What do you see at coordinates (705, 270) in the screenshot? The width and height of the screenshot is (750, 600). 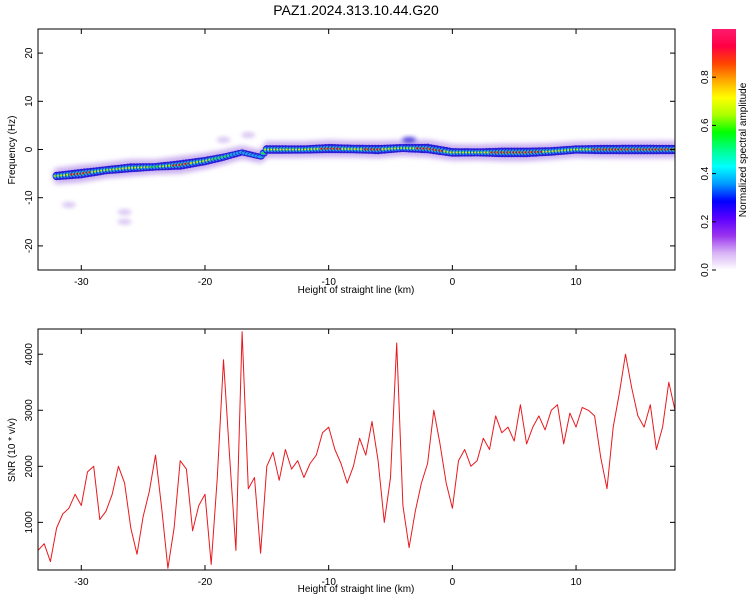 I see `colorbar-tick-label: 0.0` at bounding box center [705, 270].